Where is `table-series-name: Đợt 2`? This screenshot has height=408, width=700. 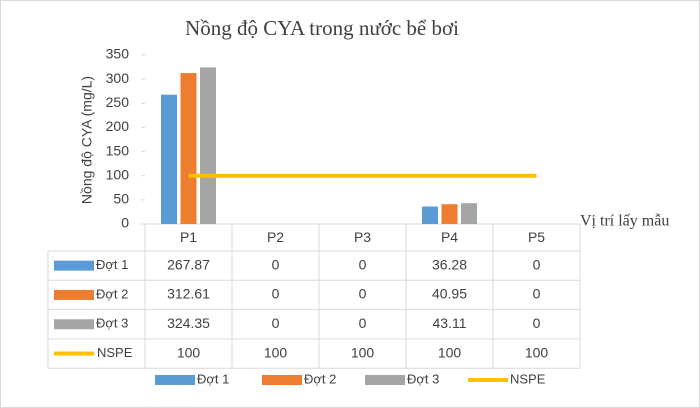 table-series-name: Đợt 2 is located at coordinates (112, 293).